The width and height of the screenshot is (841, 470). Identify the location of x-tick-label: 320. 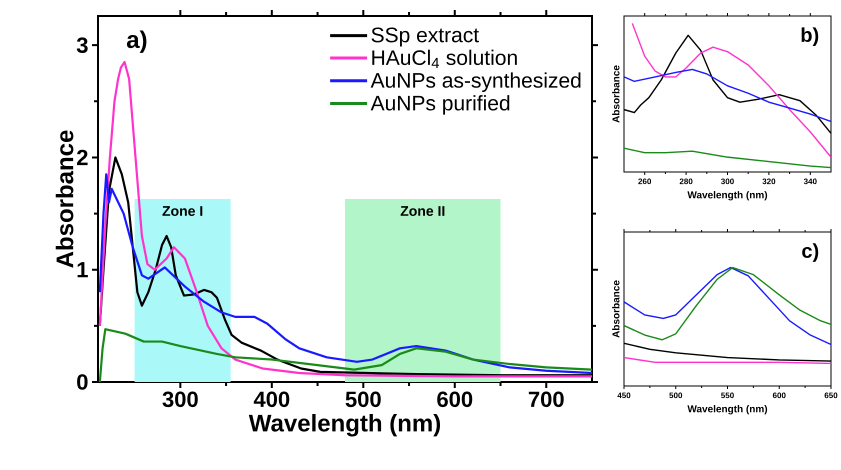
(769, 181).